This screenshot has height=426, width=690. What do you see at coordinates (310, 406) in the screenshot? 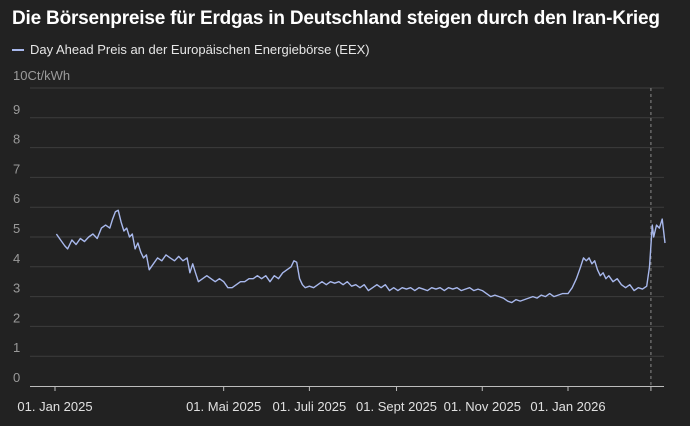
I see `x-tick-label: 01. Juli 2025` at bounding box center [310, 406].